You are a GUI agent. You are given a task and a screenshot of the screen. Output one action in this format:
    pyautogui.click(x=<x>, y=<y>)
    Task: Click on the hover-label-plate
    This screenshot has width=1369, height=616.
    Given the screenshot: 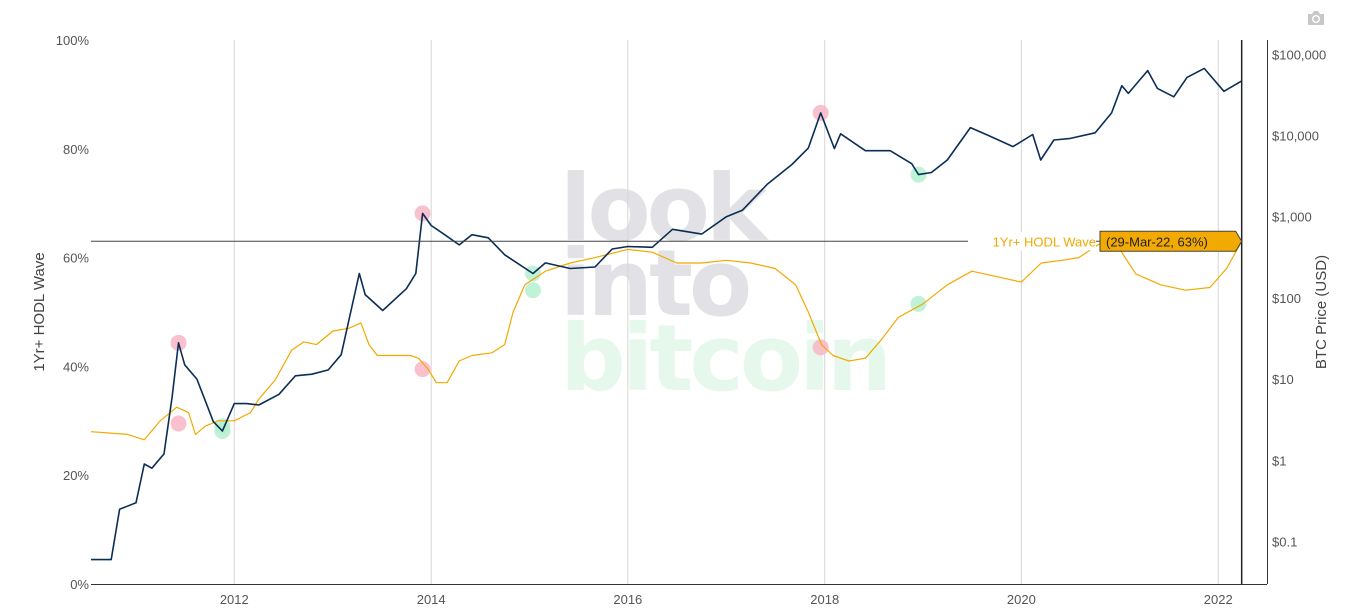 What is the action you would take?
    pyautogui.click(x=1032, y=241)
    